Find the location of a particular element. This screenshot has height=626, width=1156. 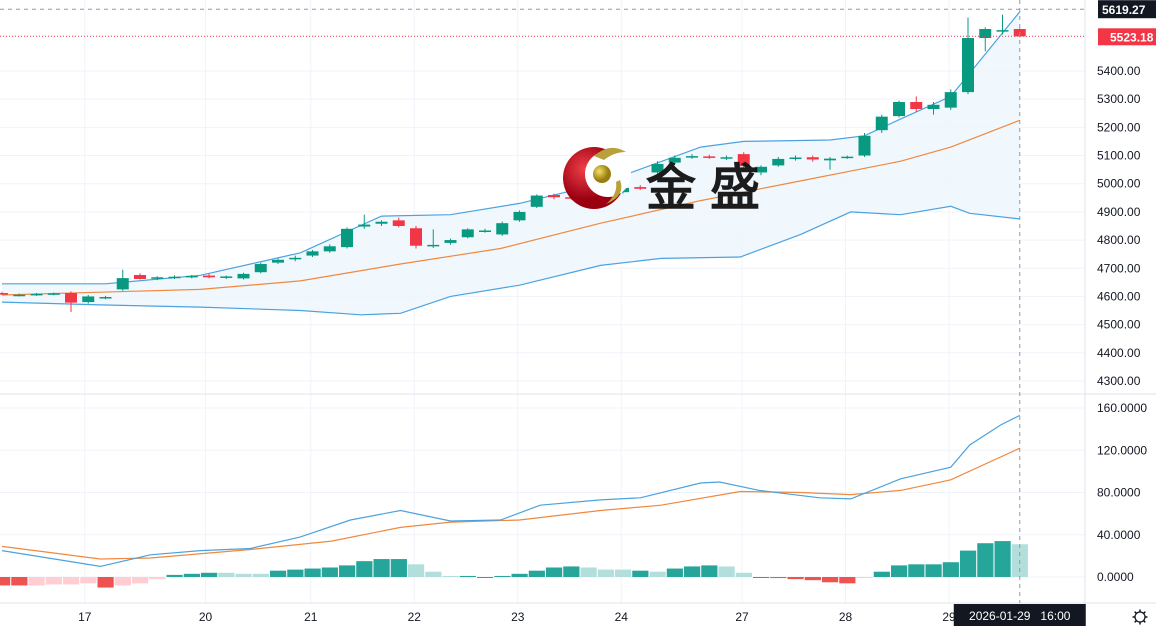

time-tick-label: 23 is located at coordinates (518, 617).